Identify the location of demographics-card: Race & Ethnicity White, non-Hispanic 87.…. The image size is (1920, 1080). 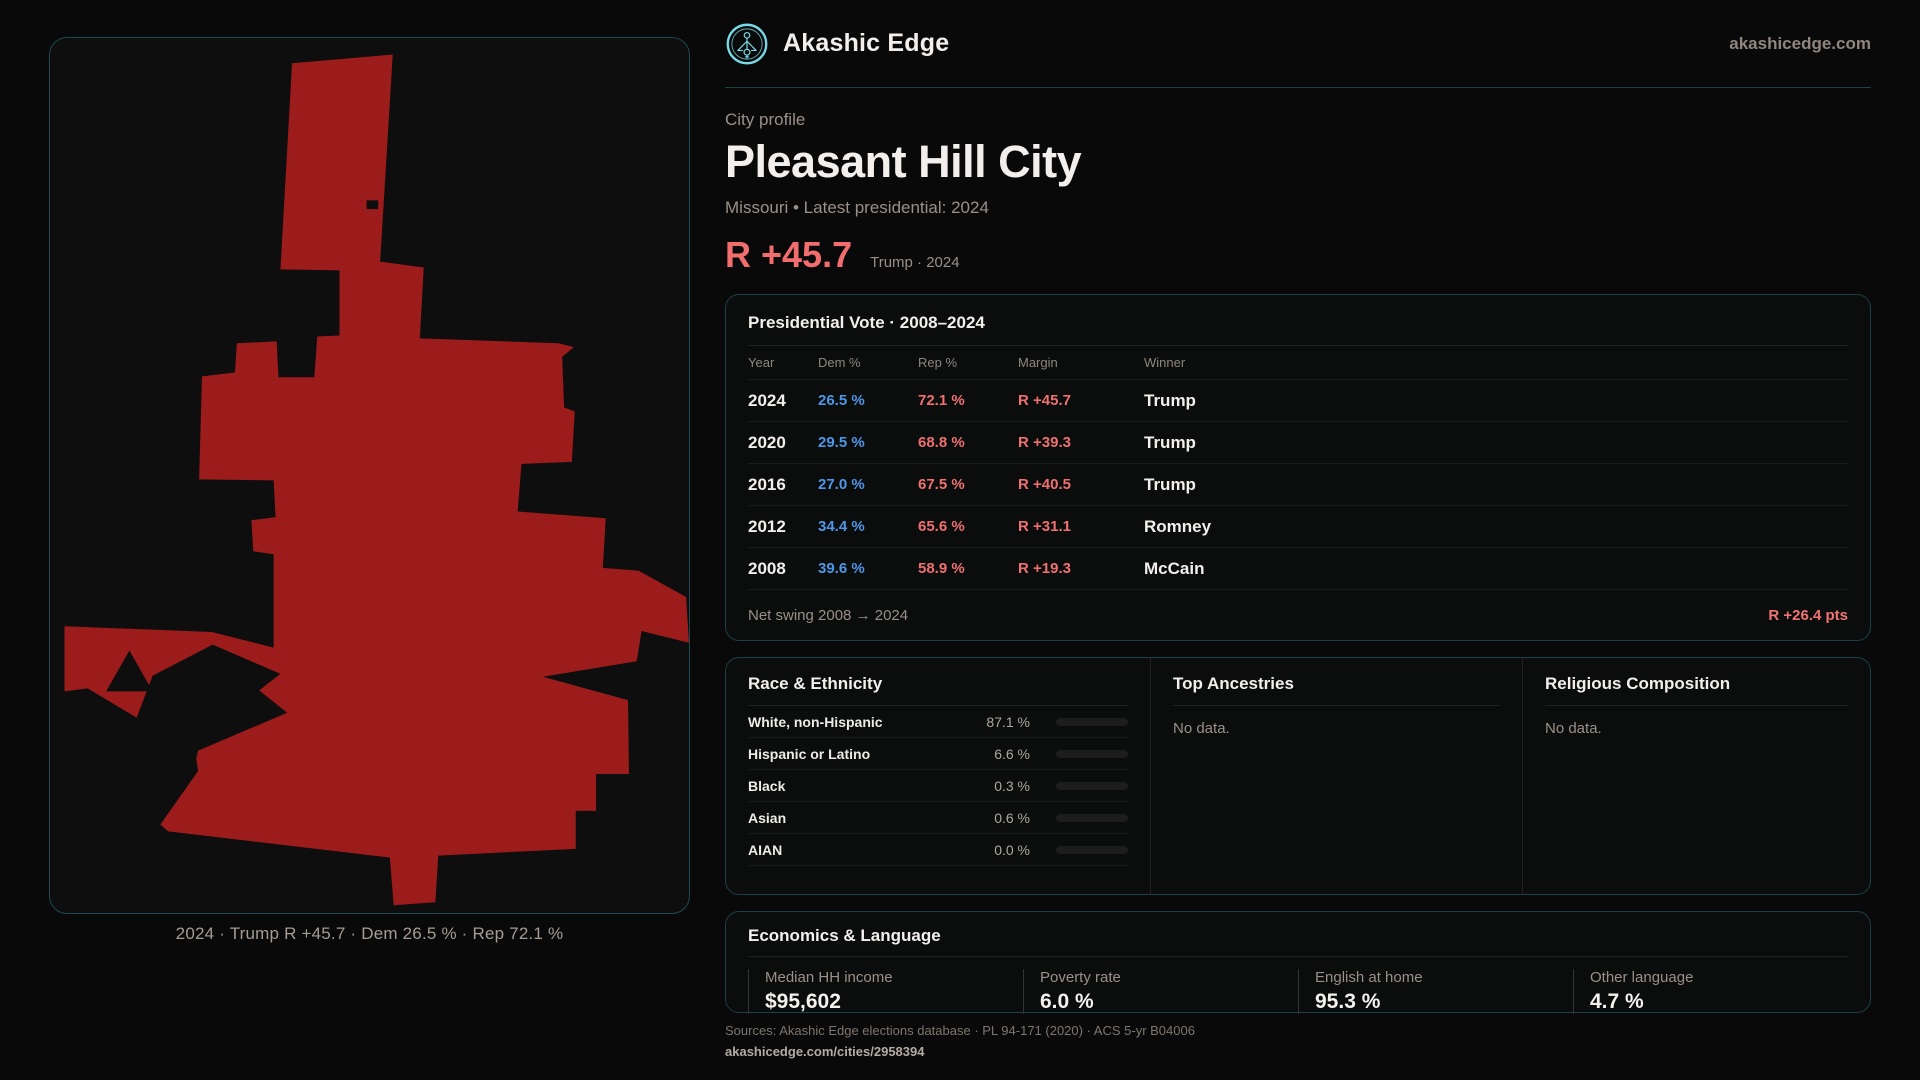
(1298, 776).